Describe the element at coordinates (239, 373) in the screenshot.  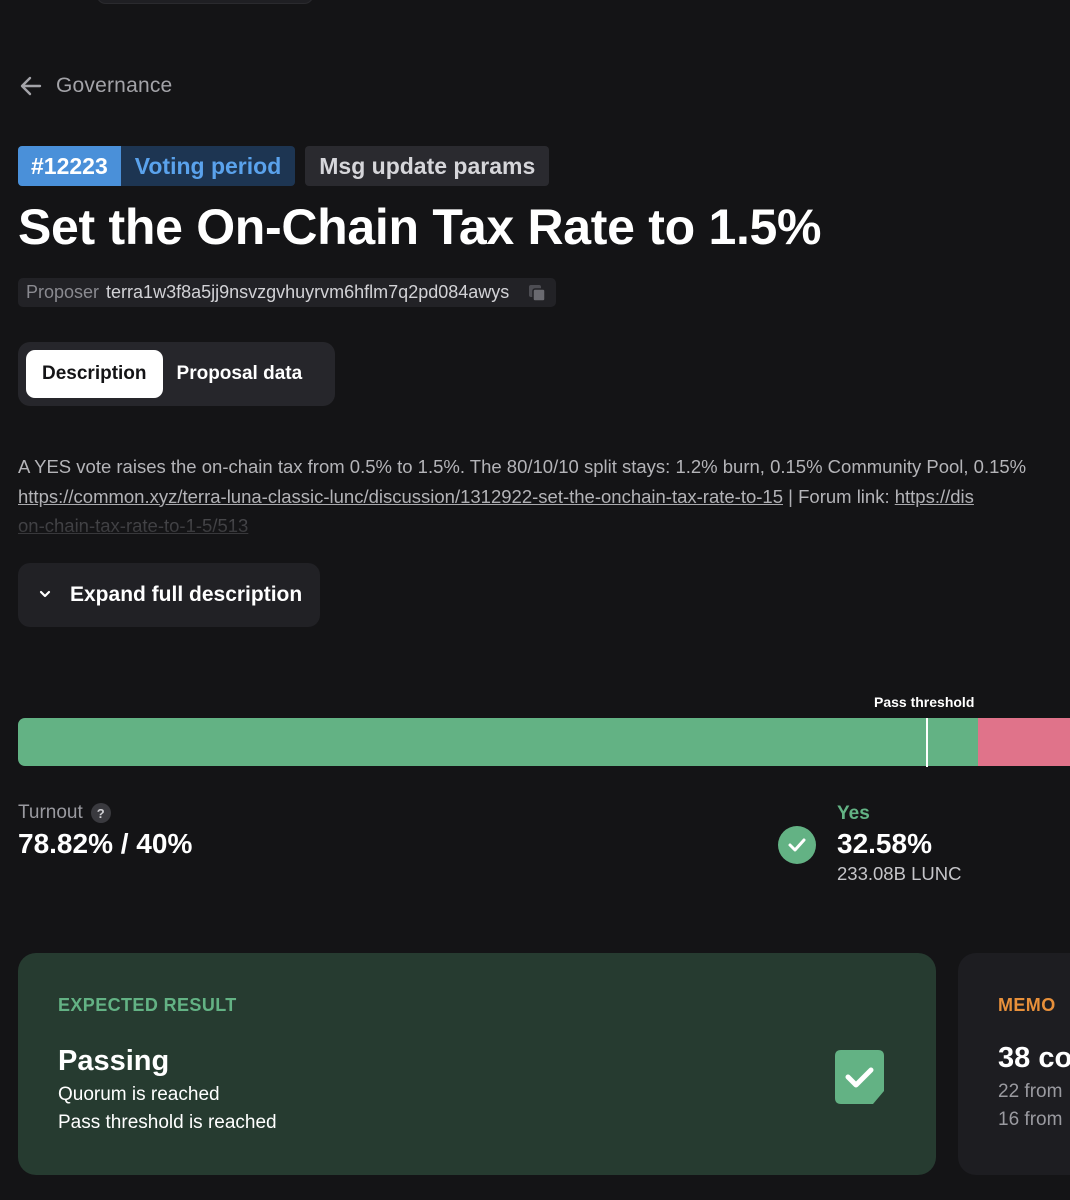
I see `tab-proposal-data: Proposal data` at that location.